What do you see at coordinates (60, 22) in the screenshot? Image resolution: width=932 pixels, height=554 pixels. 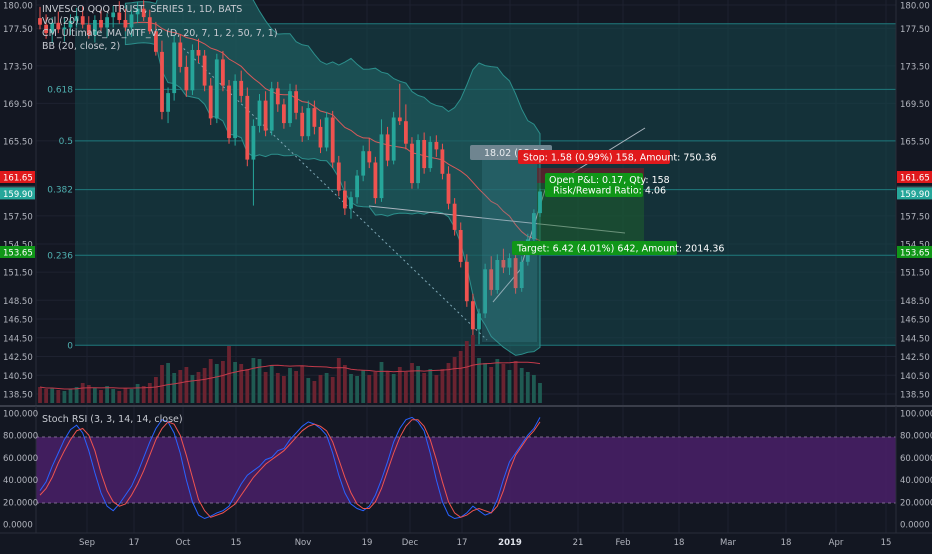 I see `volume-legend: Vol (20)` at bounding box center [60, 22].